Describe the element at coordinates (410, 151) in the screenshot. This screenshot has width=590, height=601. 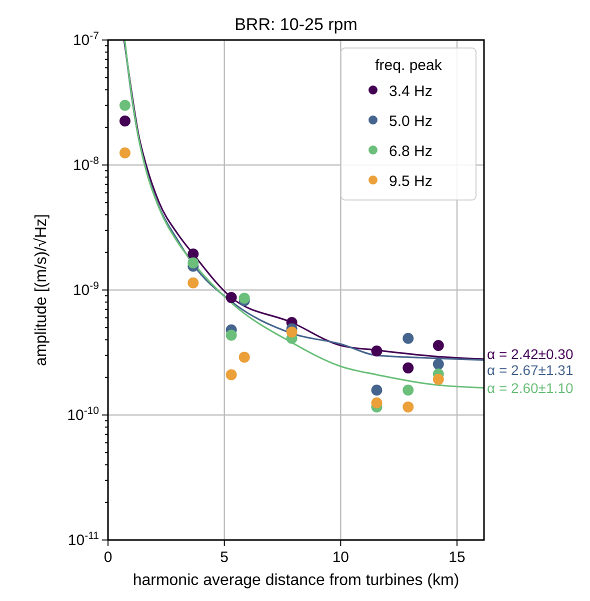
I see `legend-label: 6.8 Hz` at that location.